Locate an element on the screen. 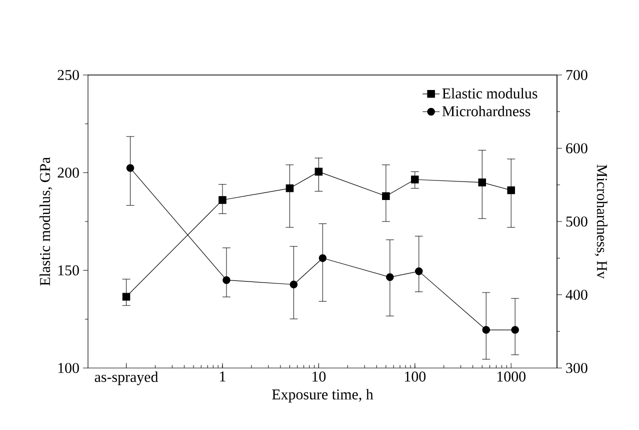 This screenshot has height=430, width=639. y-tick-label: 250 is located at coordinates (68, 75).